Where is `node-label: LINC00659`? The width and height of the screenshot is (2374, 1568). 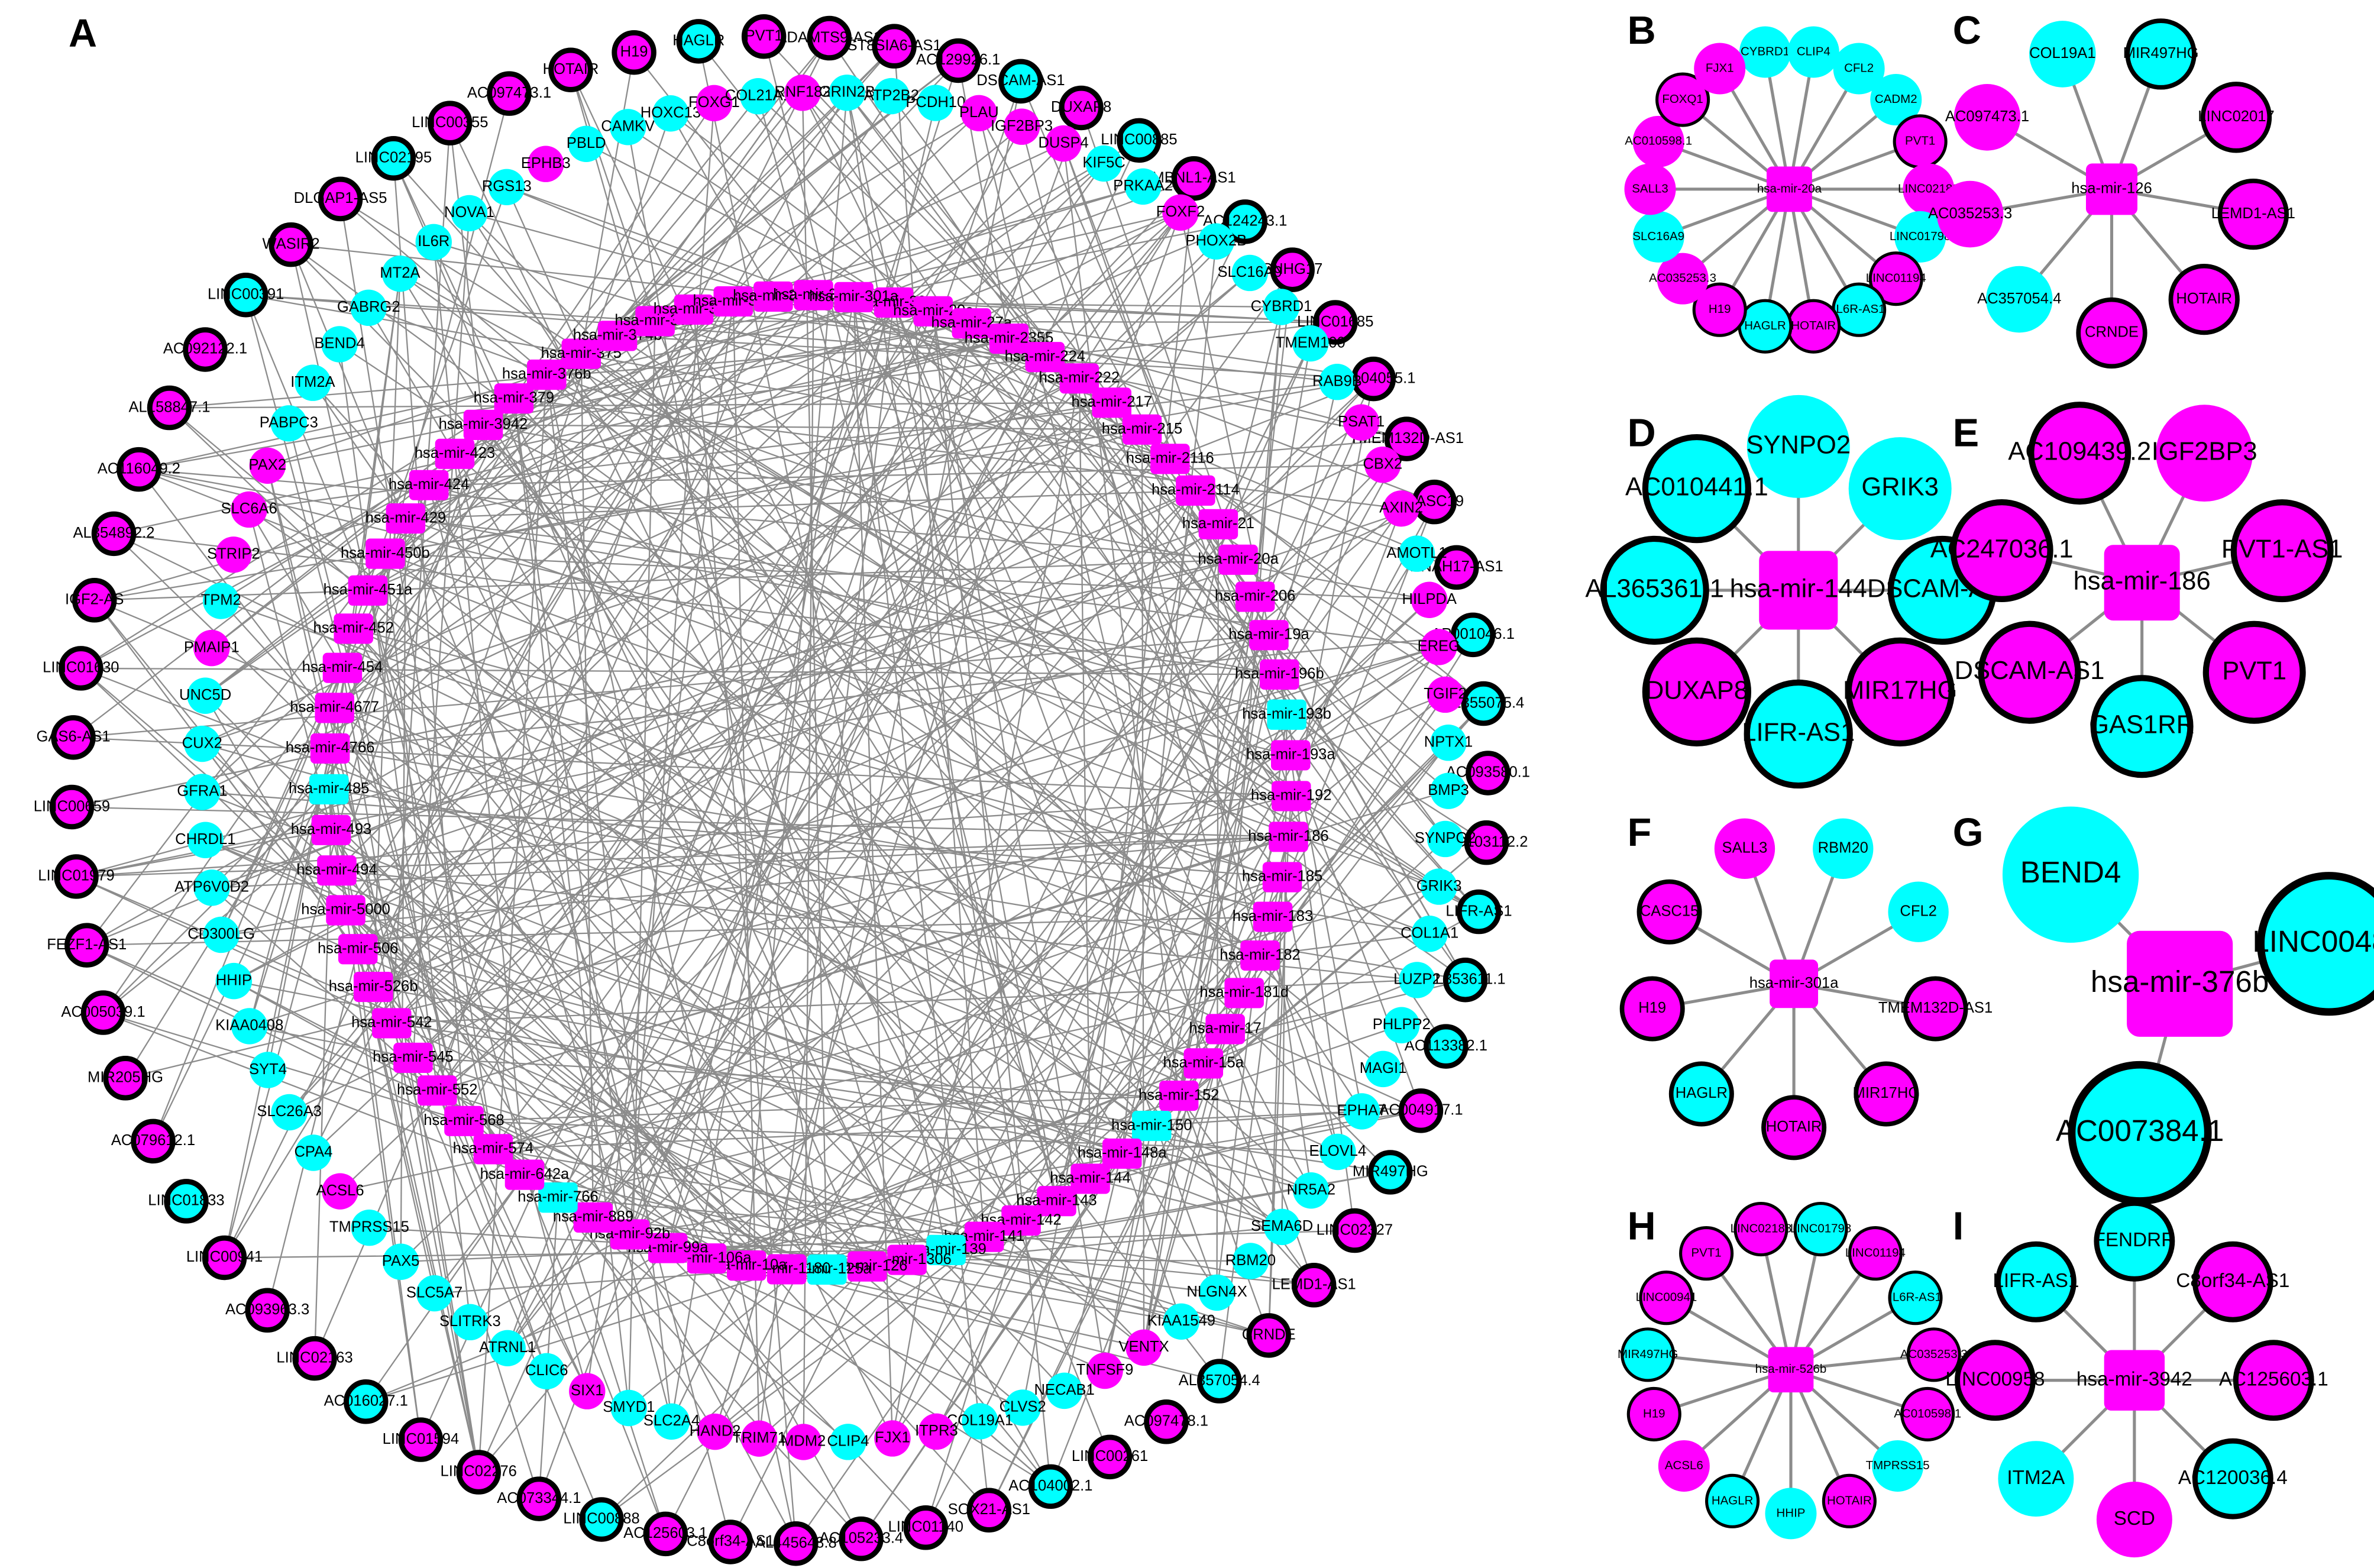
node-label: LINC00659 is located at coordinates (72, 806).